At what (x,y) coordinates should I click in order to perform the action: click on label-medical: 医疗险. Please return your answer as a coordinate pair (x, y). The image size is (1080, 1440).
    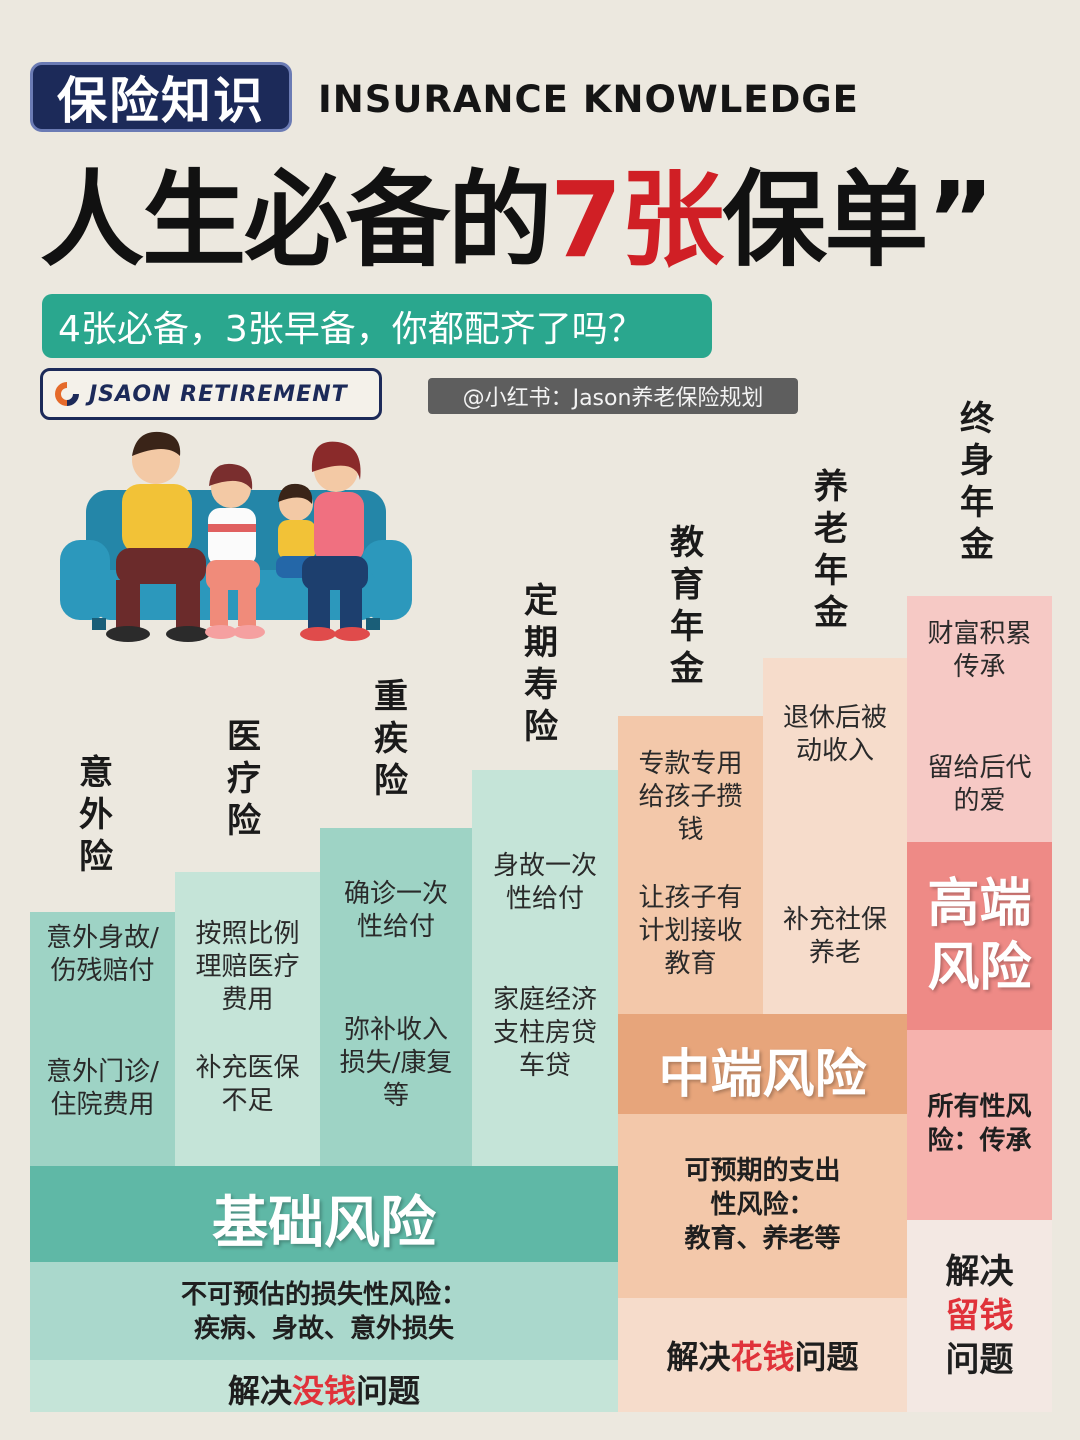
    Looking at the image, I should click on (244, 779).